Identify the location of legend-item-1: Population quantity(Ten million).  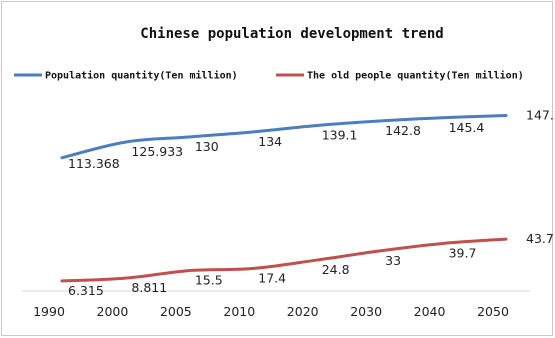
(126, 76).